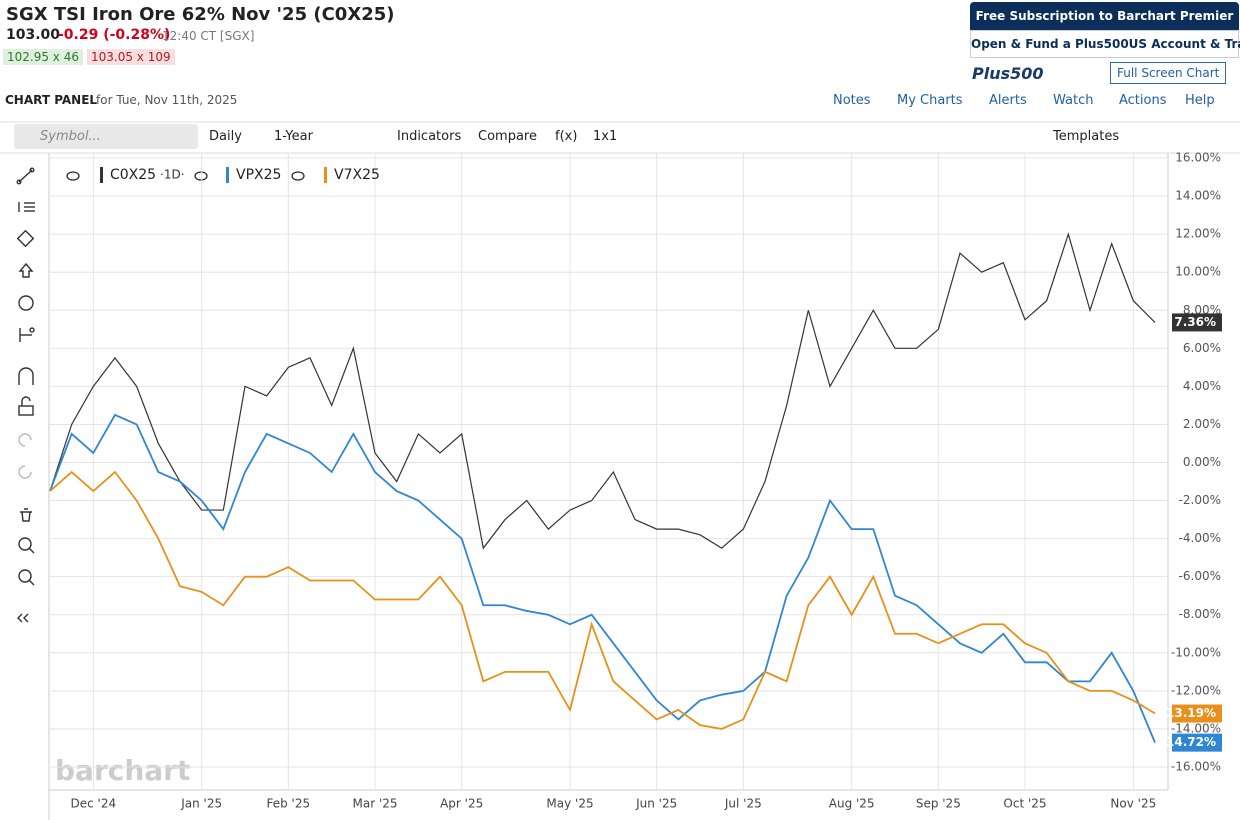 Image resolution: width=1240 pixels, height=820 pixels. Describe the element at coordinates (225, 136) in the screenshot. I see `period-select: Daily` at that location.